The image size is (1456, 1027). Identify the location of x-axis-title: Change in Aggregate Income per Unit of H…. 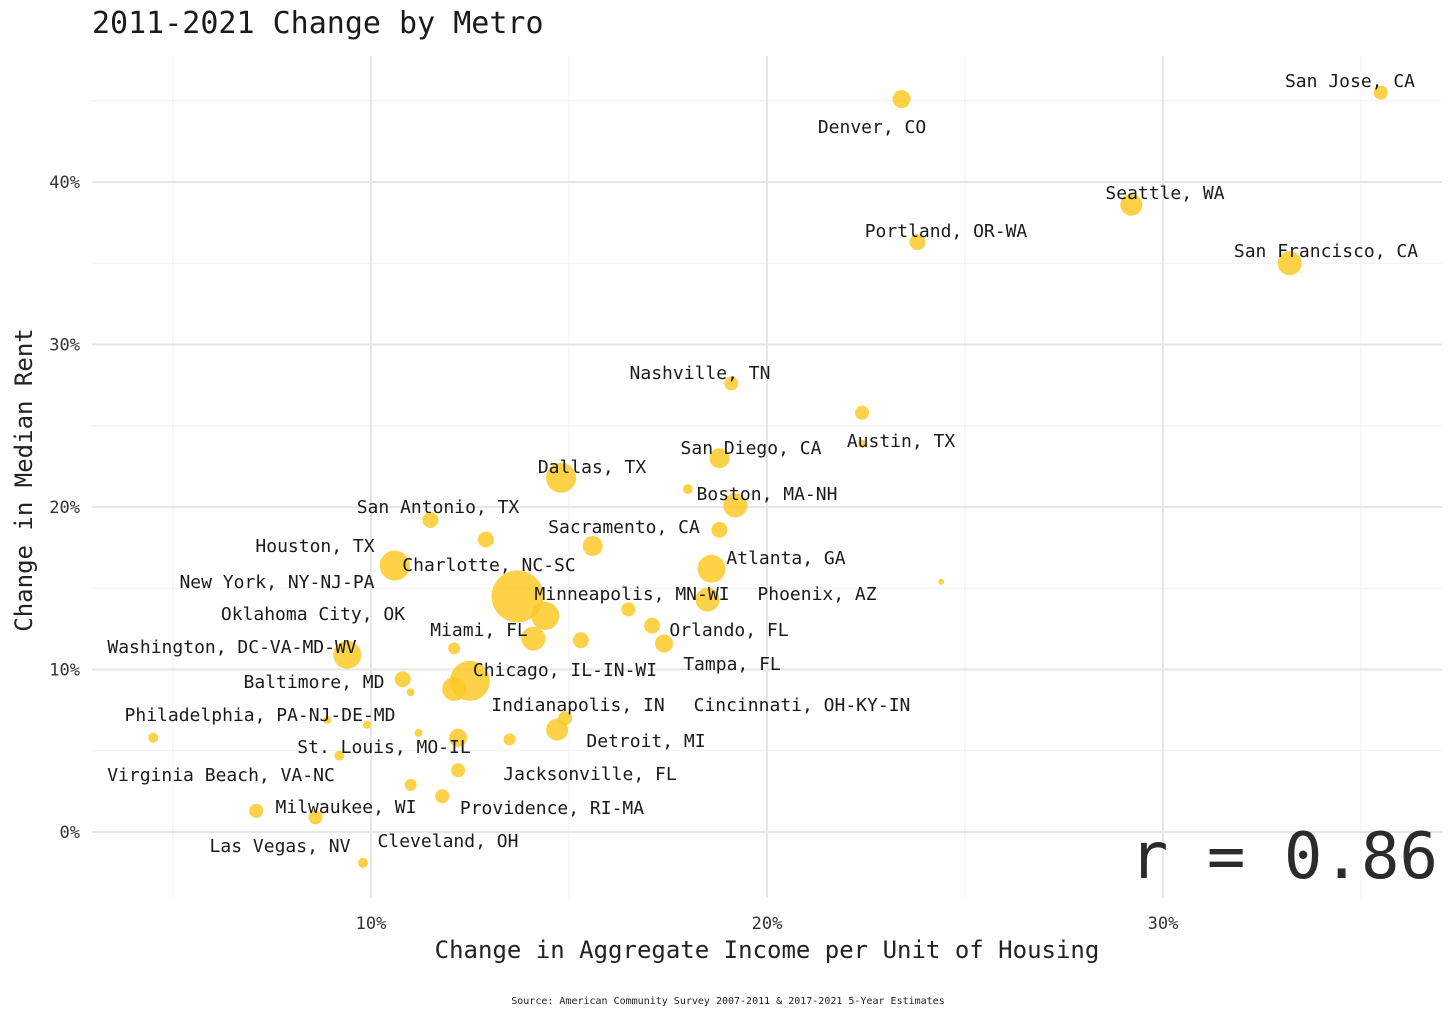
(767, 950).